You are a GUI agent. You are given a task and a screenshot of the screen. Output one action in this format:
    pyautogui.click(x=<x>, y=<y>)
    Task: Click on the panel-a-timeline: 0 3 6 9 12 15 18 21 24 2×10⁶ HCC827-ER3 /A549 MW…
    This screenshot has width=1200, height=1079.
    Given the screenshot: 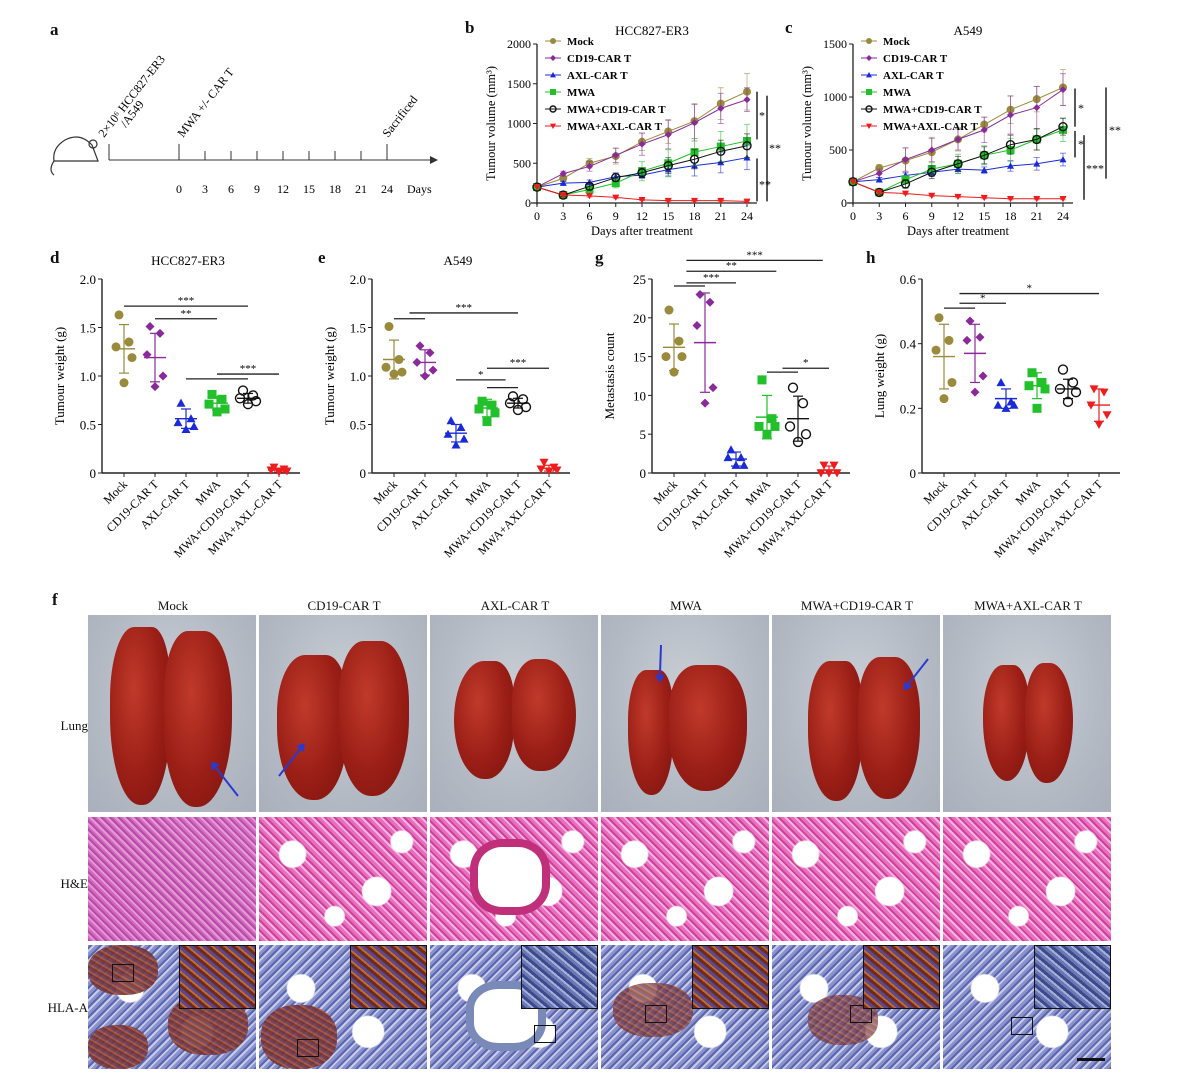 What is the action you would take?
    pyautogui.click(x=244, y=124)
    